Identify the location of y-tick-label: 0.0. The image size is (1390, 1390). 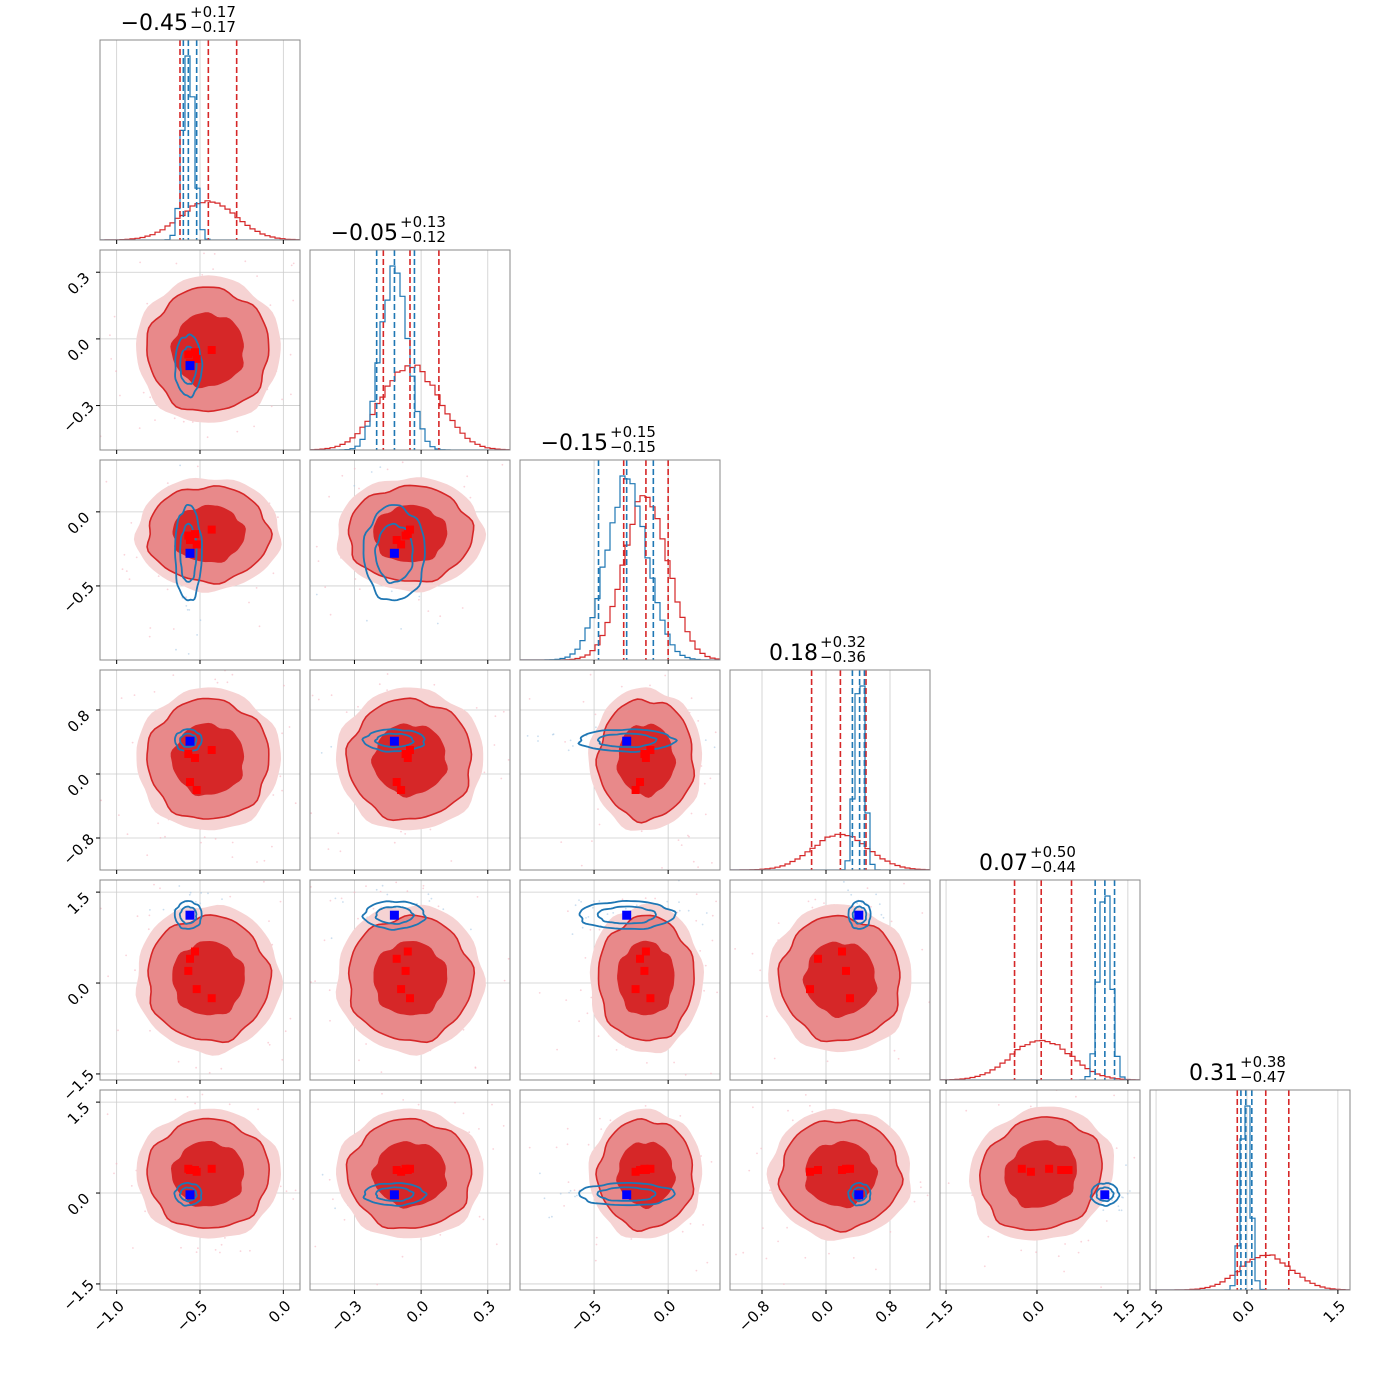
(79, 523).